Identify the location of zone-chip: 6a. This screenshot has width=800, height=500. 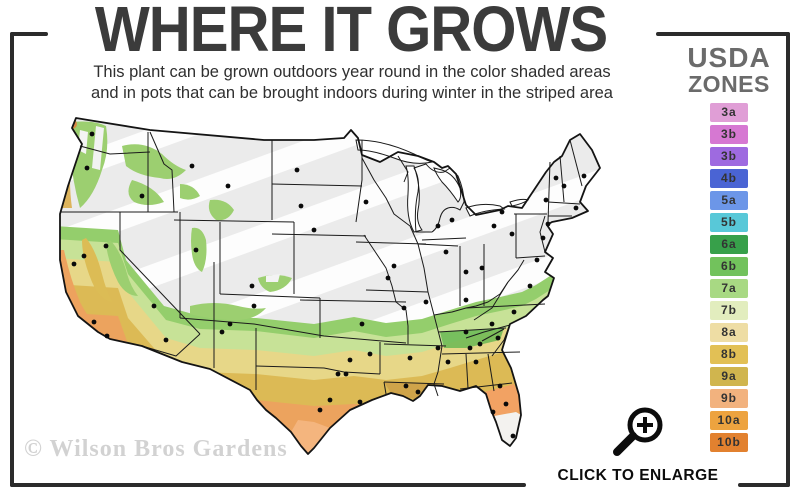
(729, 244).